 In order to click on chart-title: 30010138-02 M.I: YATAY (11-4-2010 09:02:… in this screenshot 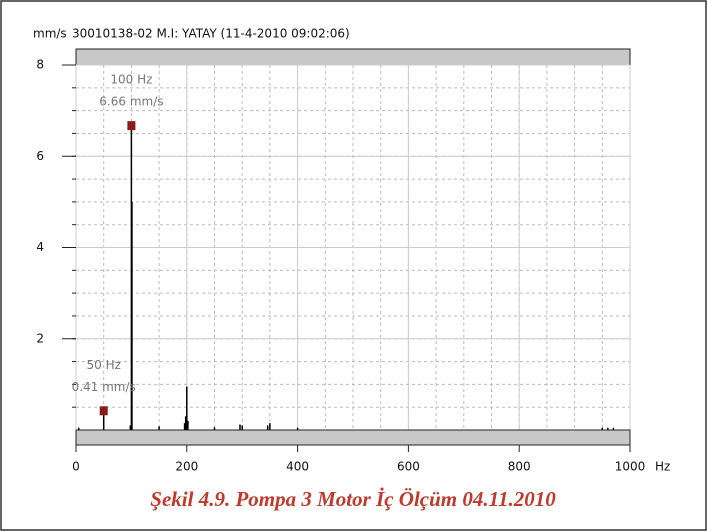, I will do `click(211, 34)`.